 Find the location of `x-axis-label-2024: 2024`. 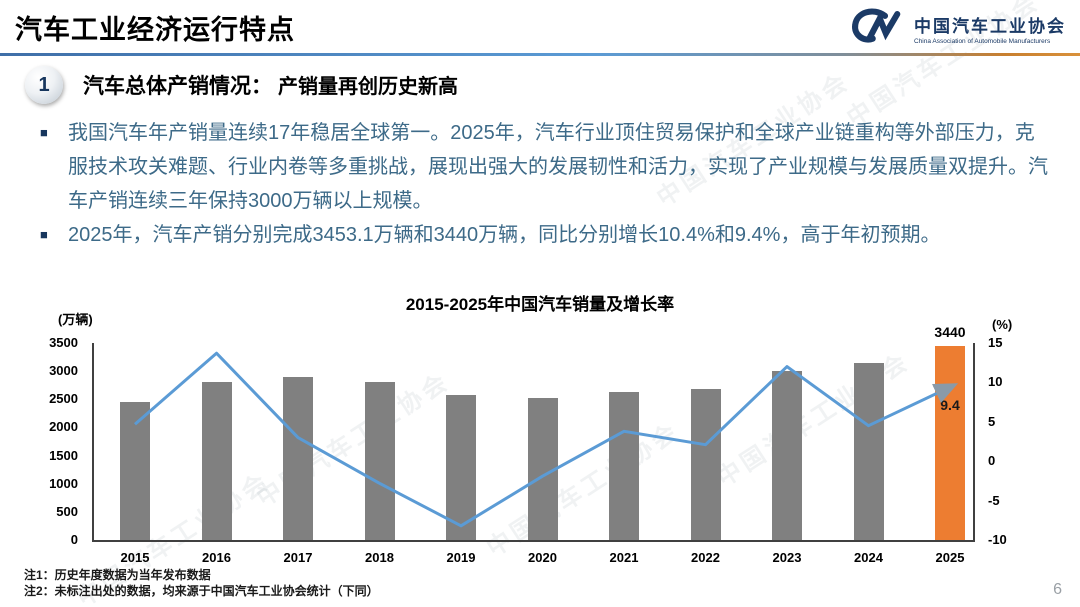

x-axis-label-2024: 2024 is located at coordinates (868, 557).